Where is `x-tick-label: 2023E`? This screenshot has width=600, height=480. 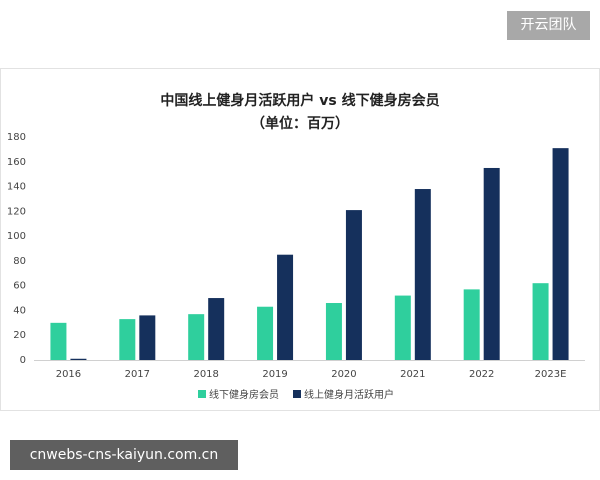 x-tick-label: 2023E is located at coordinates (551, 374).